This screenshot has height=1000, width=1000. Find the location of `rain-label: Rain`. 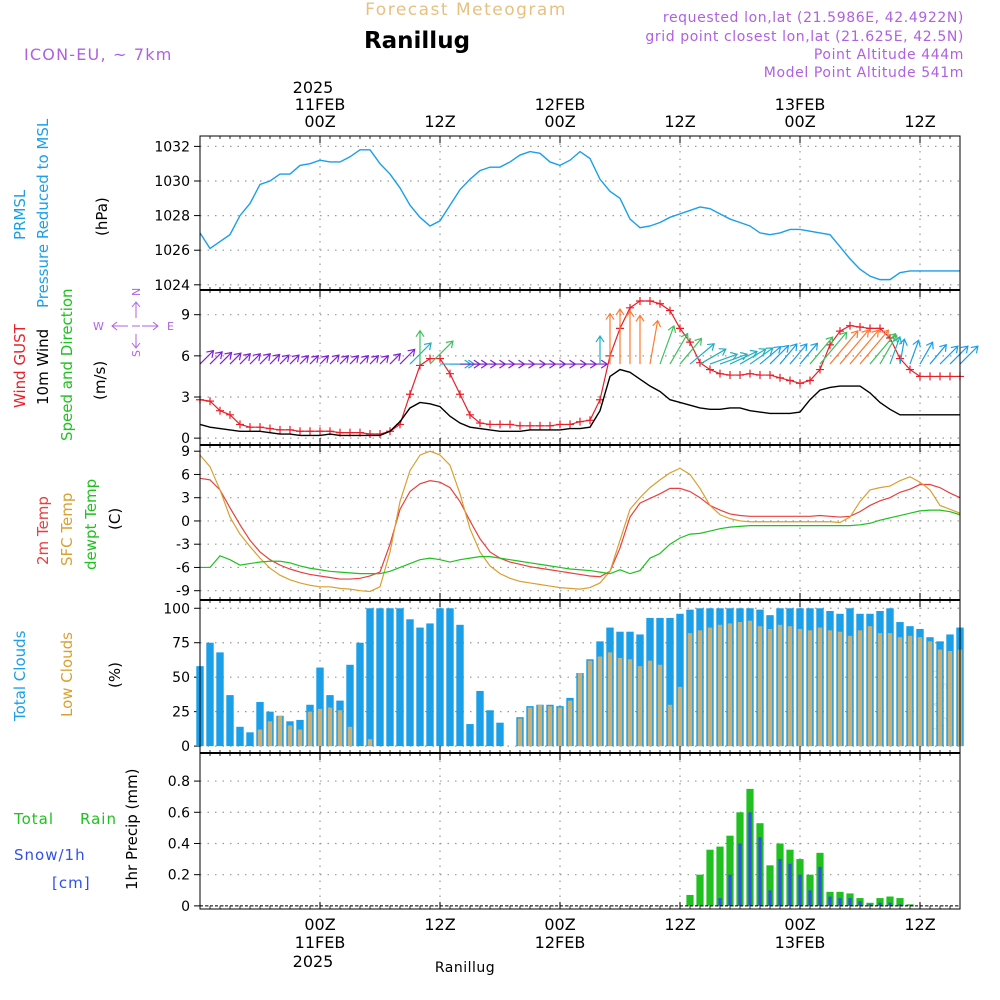

rain-label: Rain is located at coordinates (98, 819).